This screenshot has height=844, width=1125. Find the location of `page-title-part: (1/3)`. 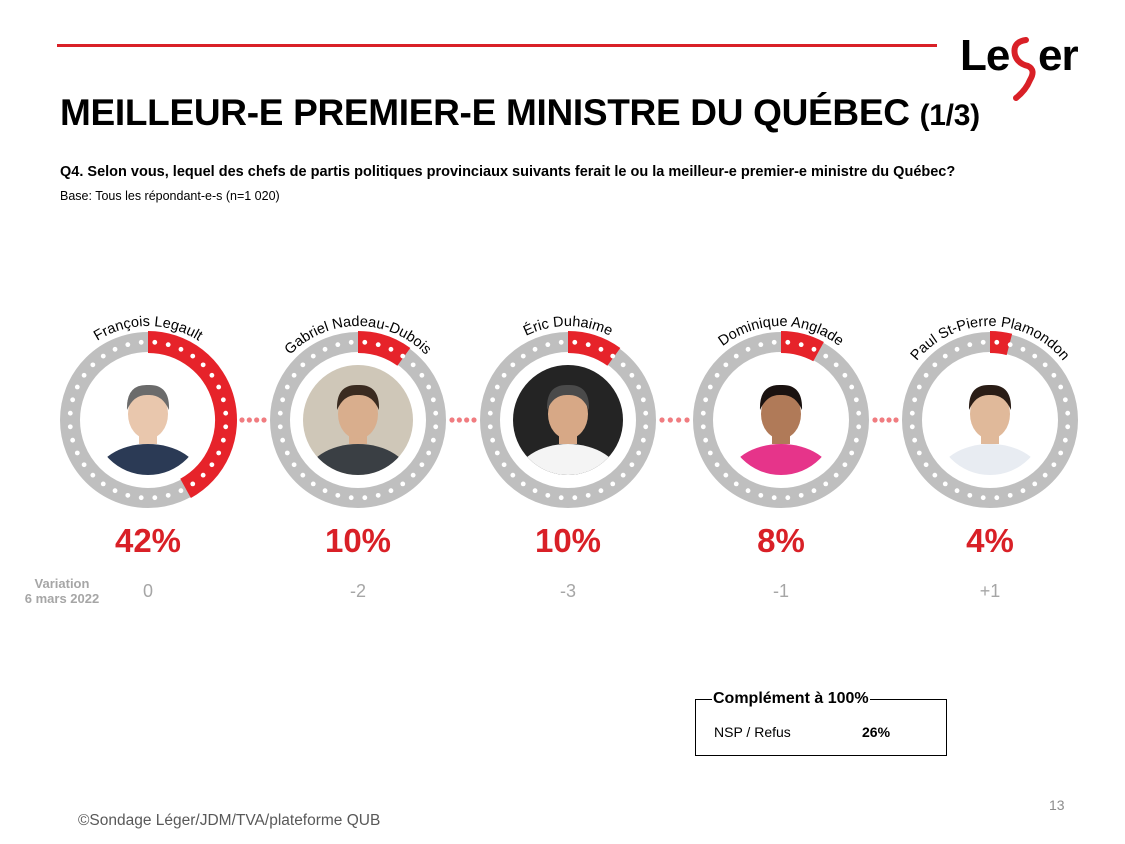

page-title-part: (1/3) is located at coordinates (949, 115).